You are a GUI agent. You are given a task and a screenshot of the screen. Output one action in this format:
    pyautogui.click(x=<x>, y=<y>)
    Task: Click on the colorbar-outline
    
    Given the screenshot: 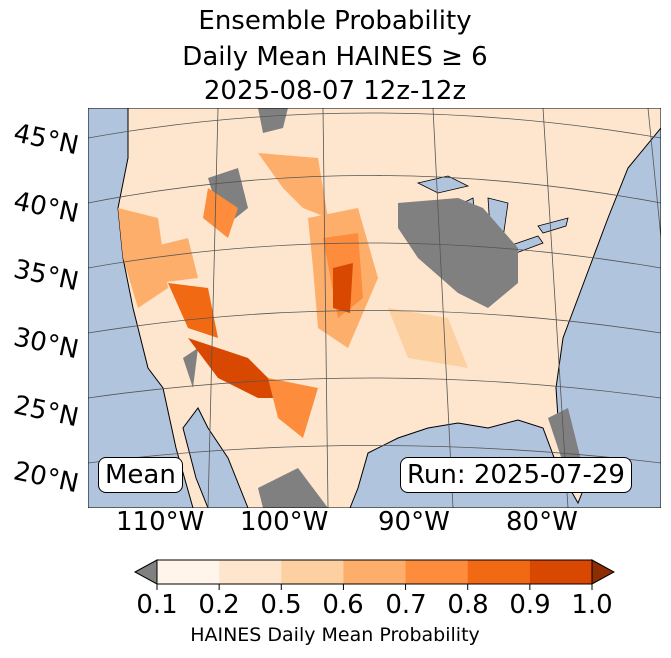 What is the action you would take?
    pyautogui.click(x=374, y=572)
    